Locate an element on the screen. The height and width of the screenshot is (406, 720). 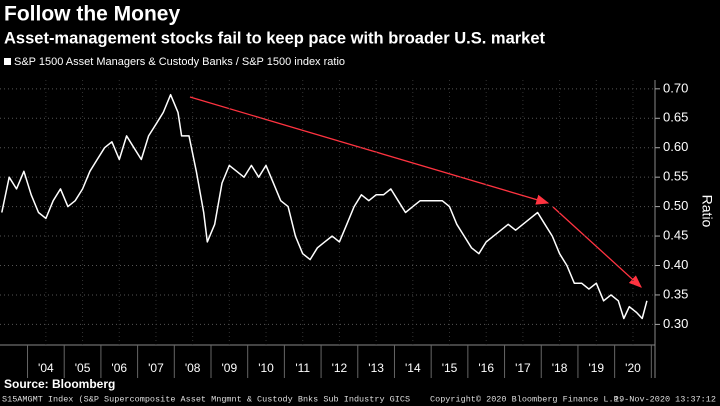
x-tick-label: '06 is located at coordinates (119, 368).